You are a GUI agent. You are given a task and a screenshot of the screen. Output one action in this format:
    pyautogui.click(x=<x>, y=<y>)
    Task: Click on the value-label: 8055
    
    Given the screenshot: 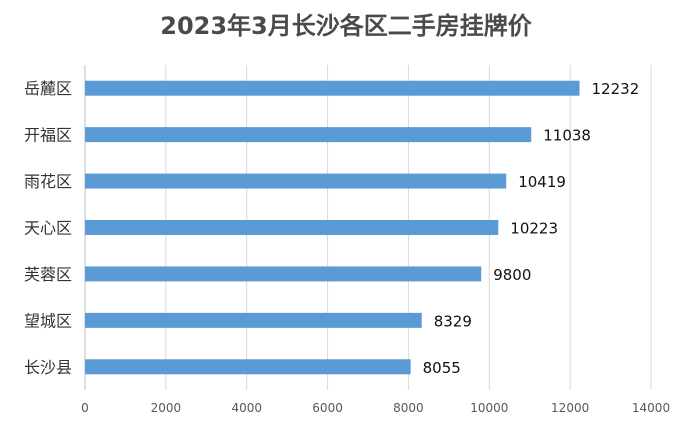 What is the action you would take?
    pyautogui.click(x=442, y=368)
    